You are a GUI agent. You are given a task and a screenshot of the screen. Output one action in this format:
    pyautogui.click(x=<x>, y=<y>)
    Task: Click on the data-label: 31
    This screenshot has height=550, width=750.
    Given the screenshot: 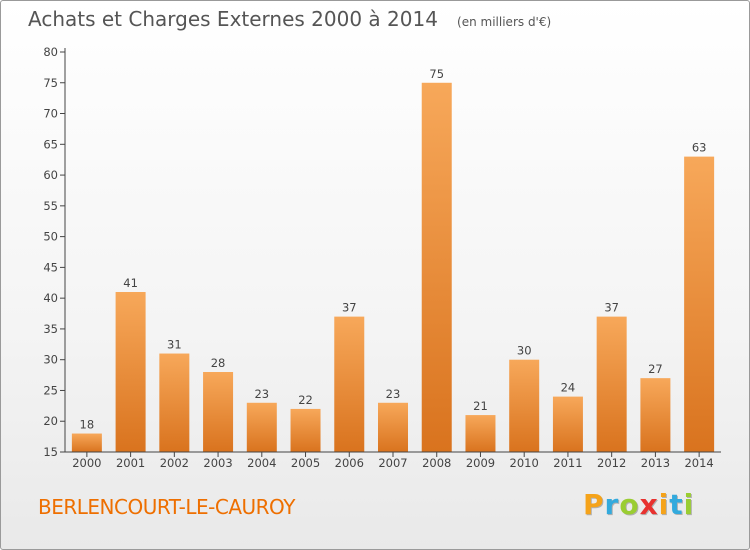 What is the action you would take?
    pyautogui.click(x=174, y=345)
    